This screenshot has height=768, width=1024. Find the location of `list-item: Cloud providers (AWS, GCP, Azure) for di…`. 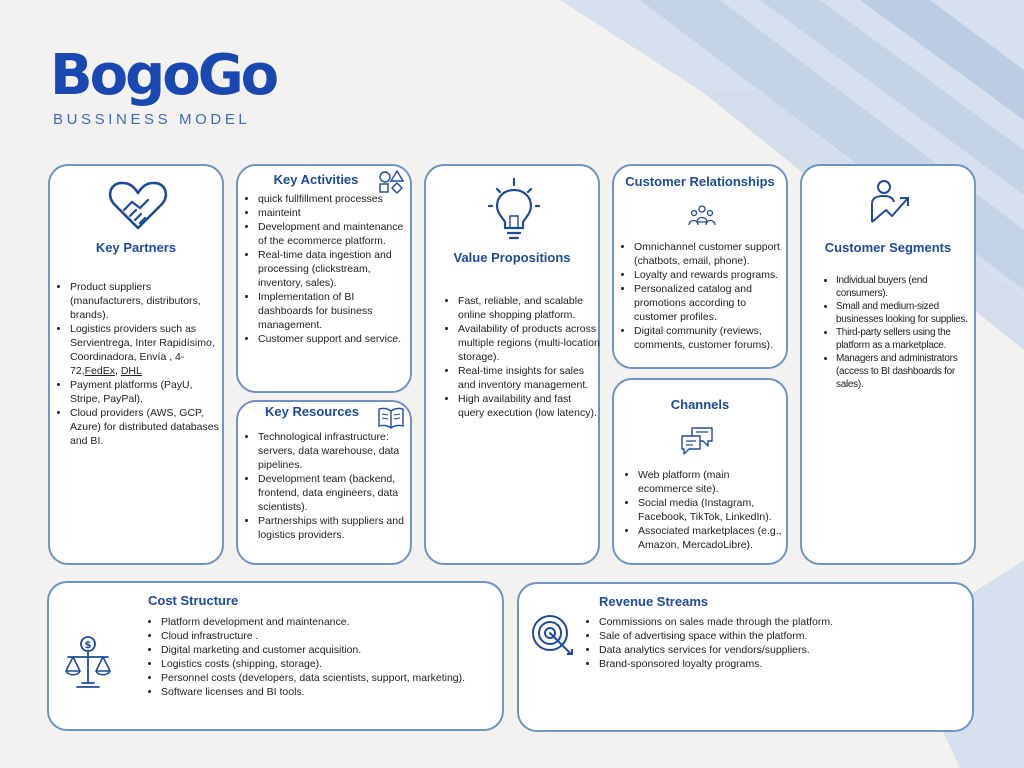

list-item: Cloud providers (AWS, GCP, Azure) for di… is located at coordinates (145, 427).